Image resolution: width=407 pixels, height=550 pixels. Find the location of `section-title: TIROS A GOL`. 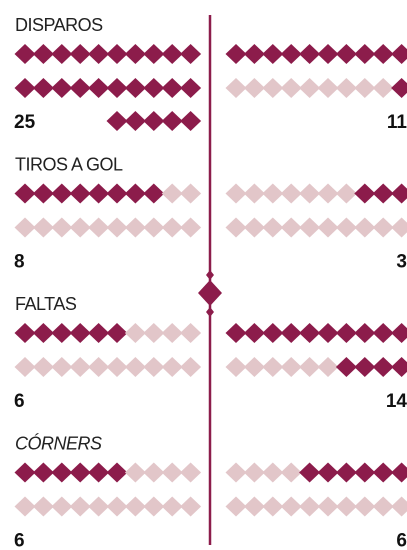

section-title: TIROS A GOL is located at coordinates (69, 165).